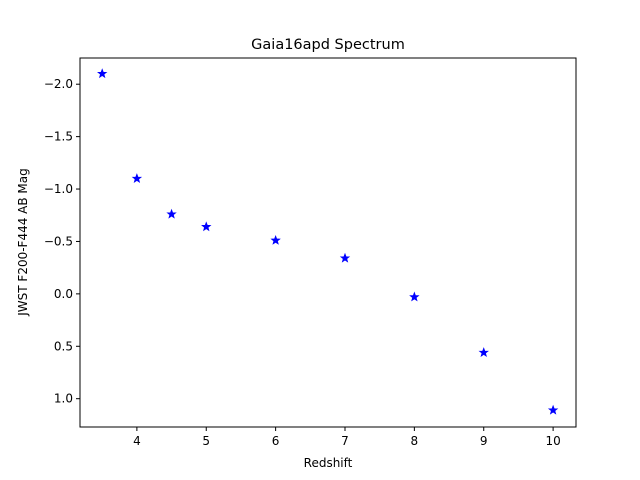 The width and height of the screenshot is (640, 480). What do you see at coordinates (58, 189) in the screenshot?
I see `y-tick-label: −1.0` at bounding box center [58, 189].